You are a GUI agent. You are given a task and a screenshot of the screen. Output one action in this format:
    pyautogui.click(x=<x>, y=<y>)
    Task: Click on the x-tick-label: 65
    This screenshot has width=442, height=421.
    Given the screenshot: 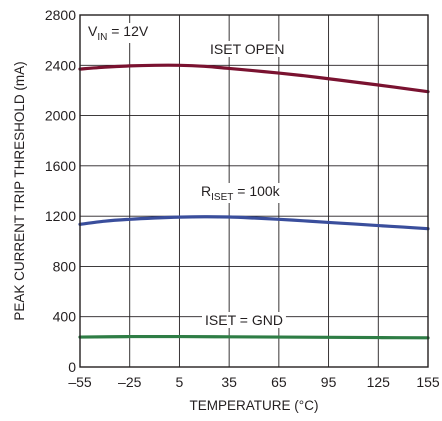 What is the action you would take?
    pyautogui.click(x=279, y=382)
    